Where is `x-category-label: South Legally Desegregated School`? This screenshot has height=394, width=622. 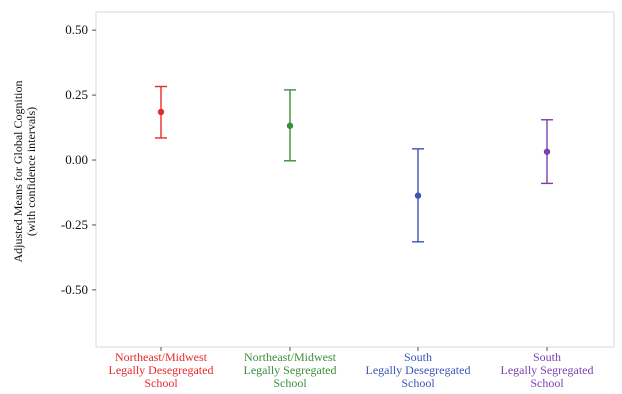 x-category-label: South Legally Desegregated School is located at coordinates (418, 370).